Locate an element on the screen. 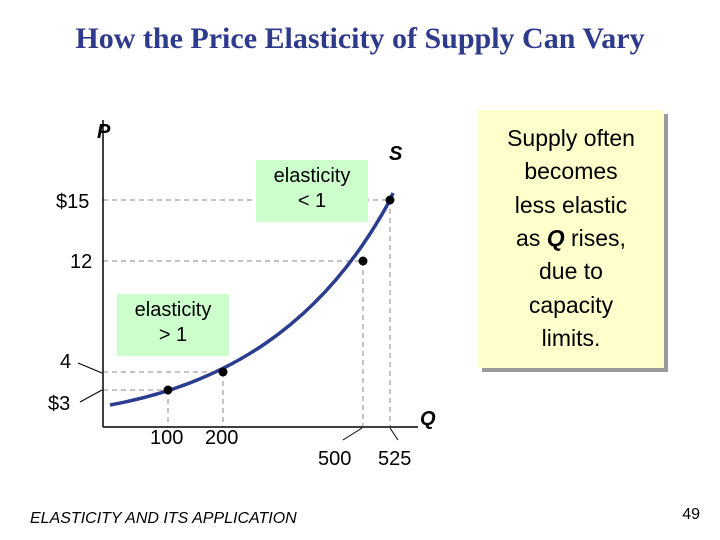 The width and height of the screenshot is (720, 540). note-line-7: limits. is located at coordinates (571, 338).